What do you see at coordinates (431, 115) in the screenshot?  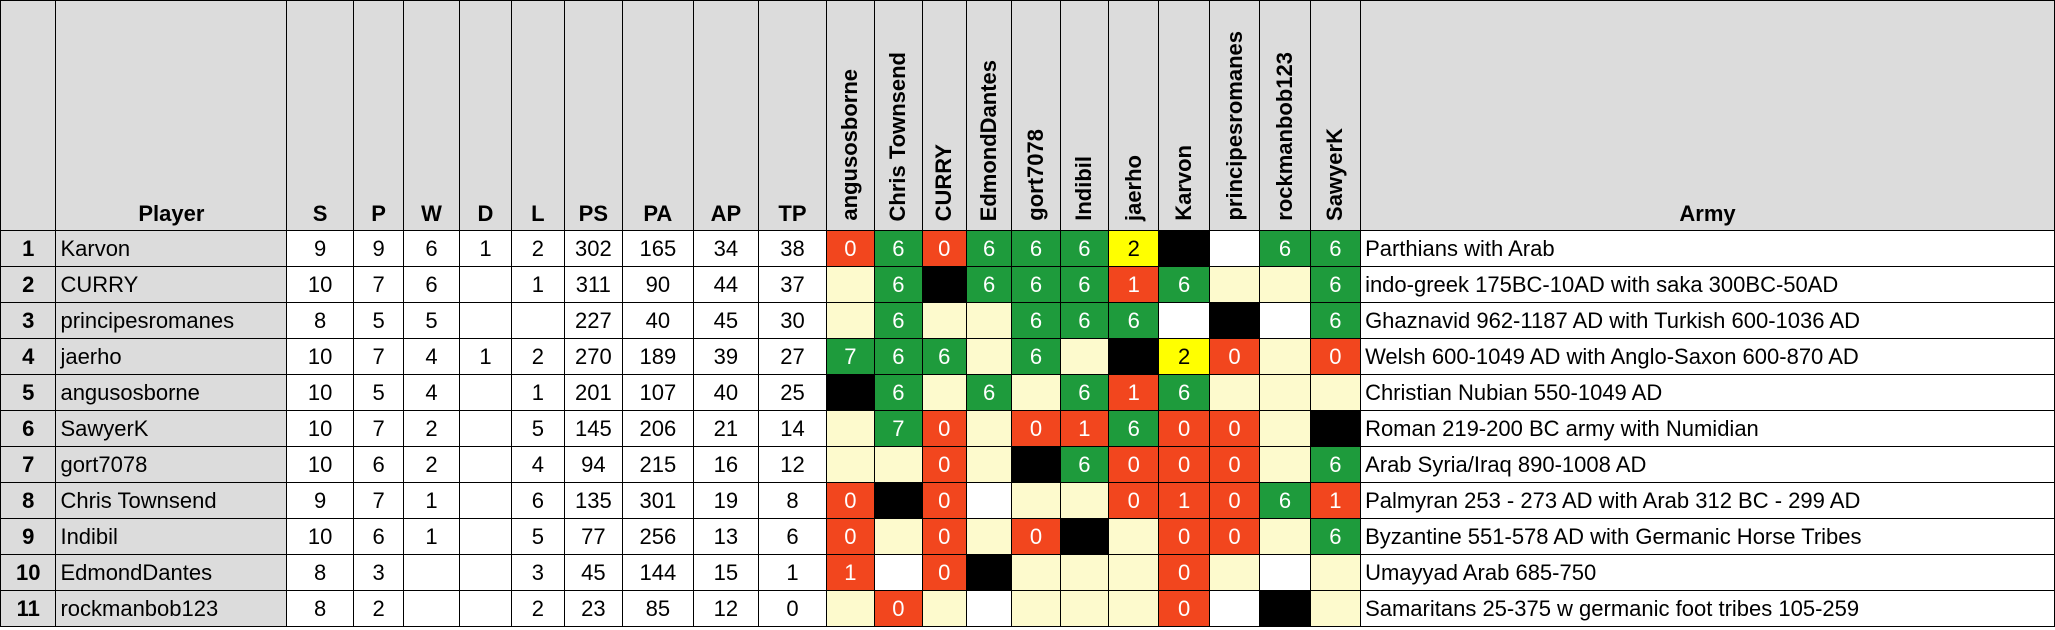 I see `stat-header: W` at bounding box center [431, 115].